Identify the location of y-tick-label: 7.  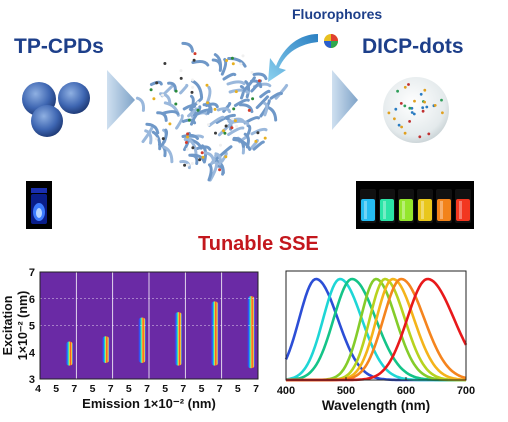
(32, 273).